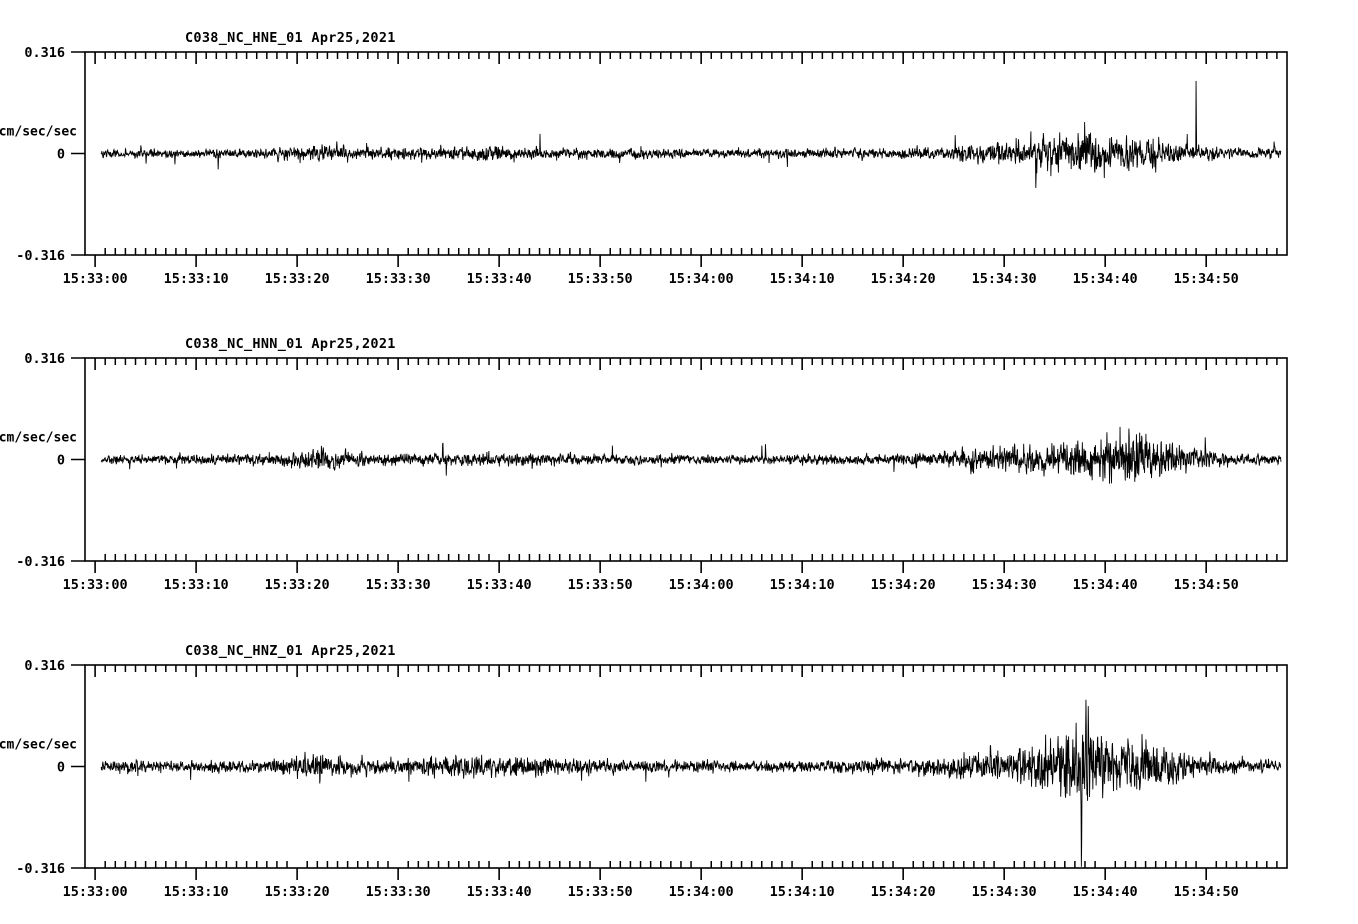  Describe the element at coordinates (290, 651) in the screenshot. I see `trace-title: C038_NC_HNZ_01 Apr25,2021` at that location.